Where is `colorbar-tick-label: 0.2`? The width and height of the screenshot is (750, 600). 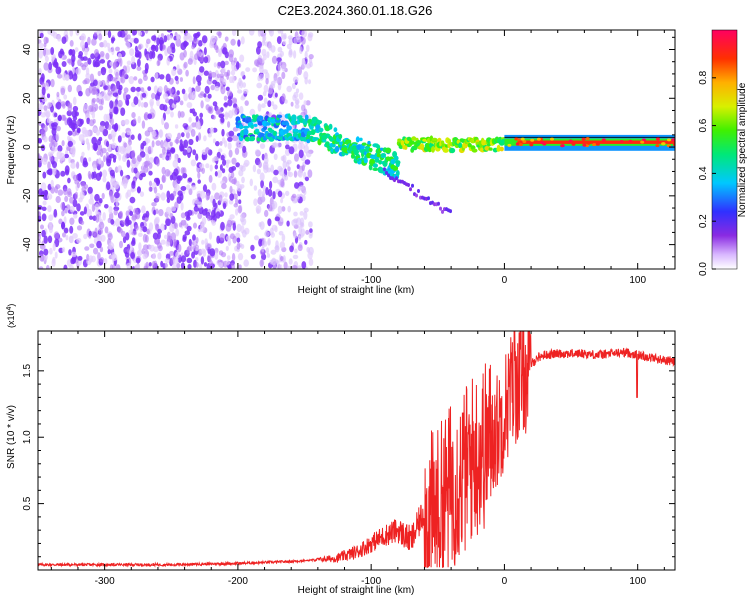
colorbar-tick-label: 0.2 is located at coordinates (703, 221).